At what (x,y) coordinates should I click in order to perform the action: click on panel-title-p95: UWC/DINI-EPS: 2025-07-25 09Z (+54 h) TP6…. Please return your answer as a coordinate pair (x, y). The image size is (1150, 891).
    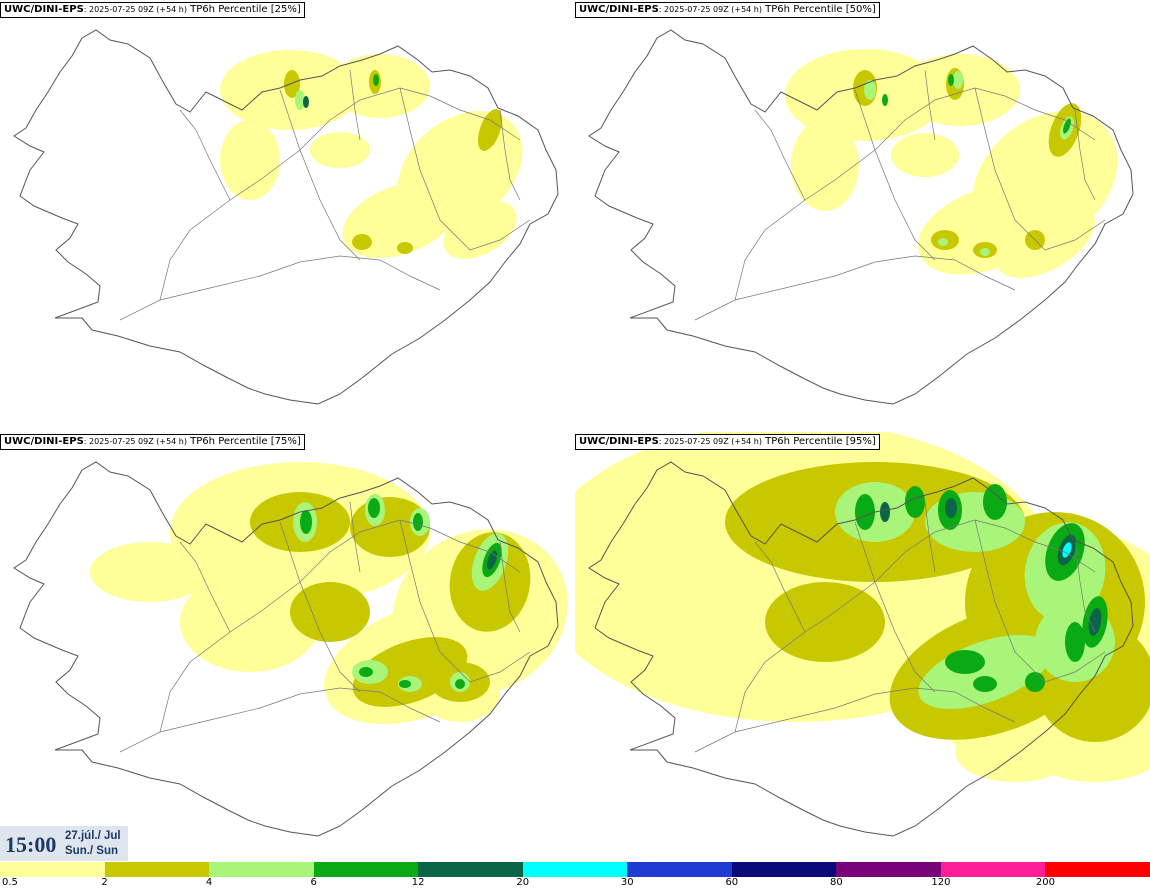
    Looking at the image, I should click on (727, 442).